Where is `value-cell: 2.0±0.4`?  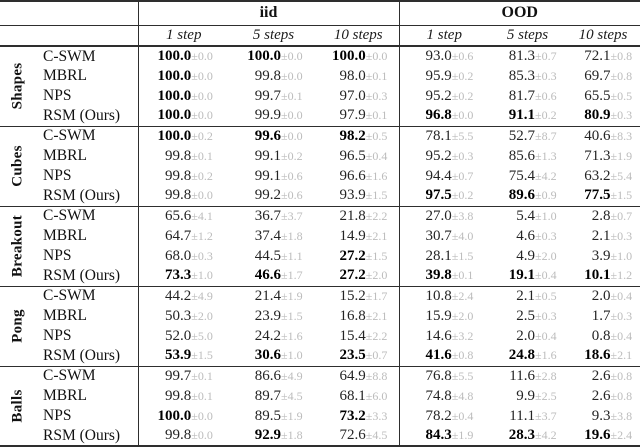
value-cell: 2.0±0.4 is located at coordinates (603, 296).